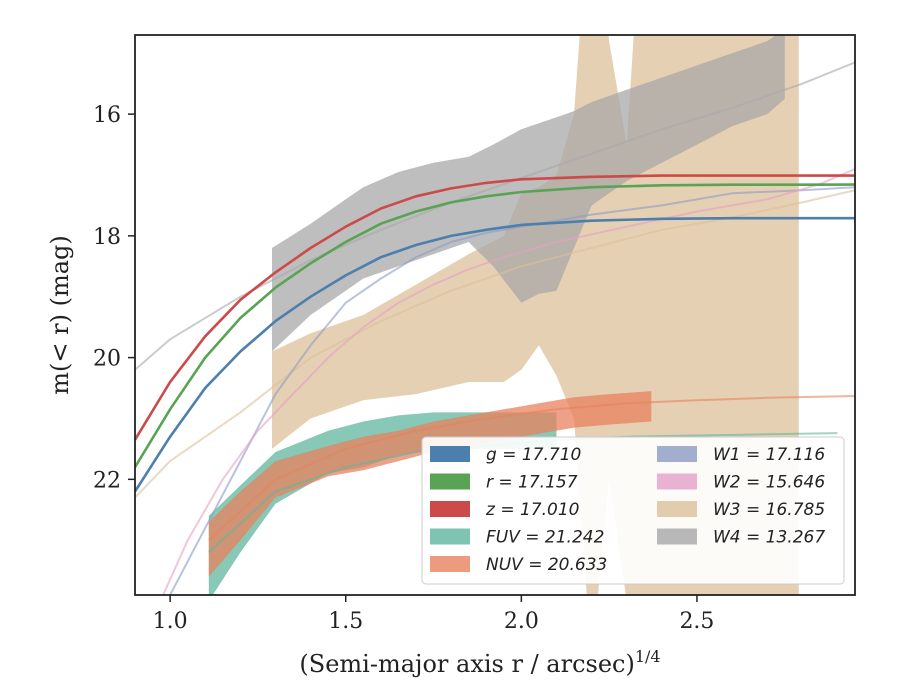 The width and height of the screenshot is (900, 700). What do you see at coordinates (450, 454) in the screenshot?
I see `legend-swatch-g` at bounding box center [450, 454].